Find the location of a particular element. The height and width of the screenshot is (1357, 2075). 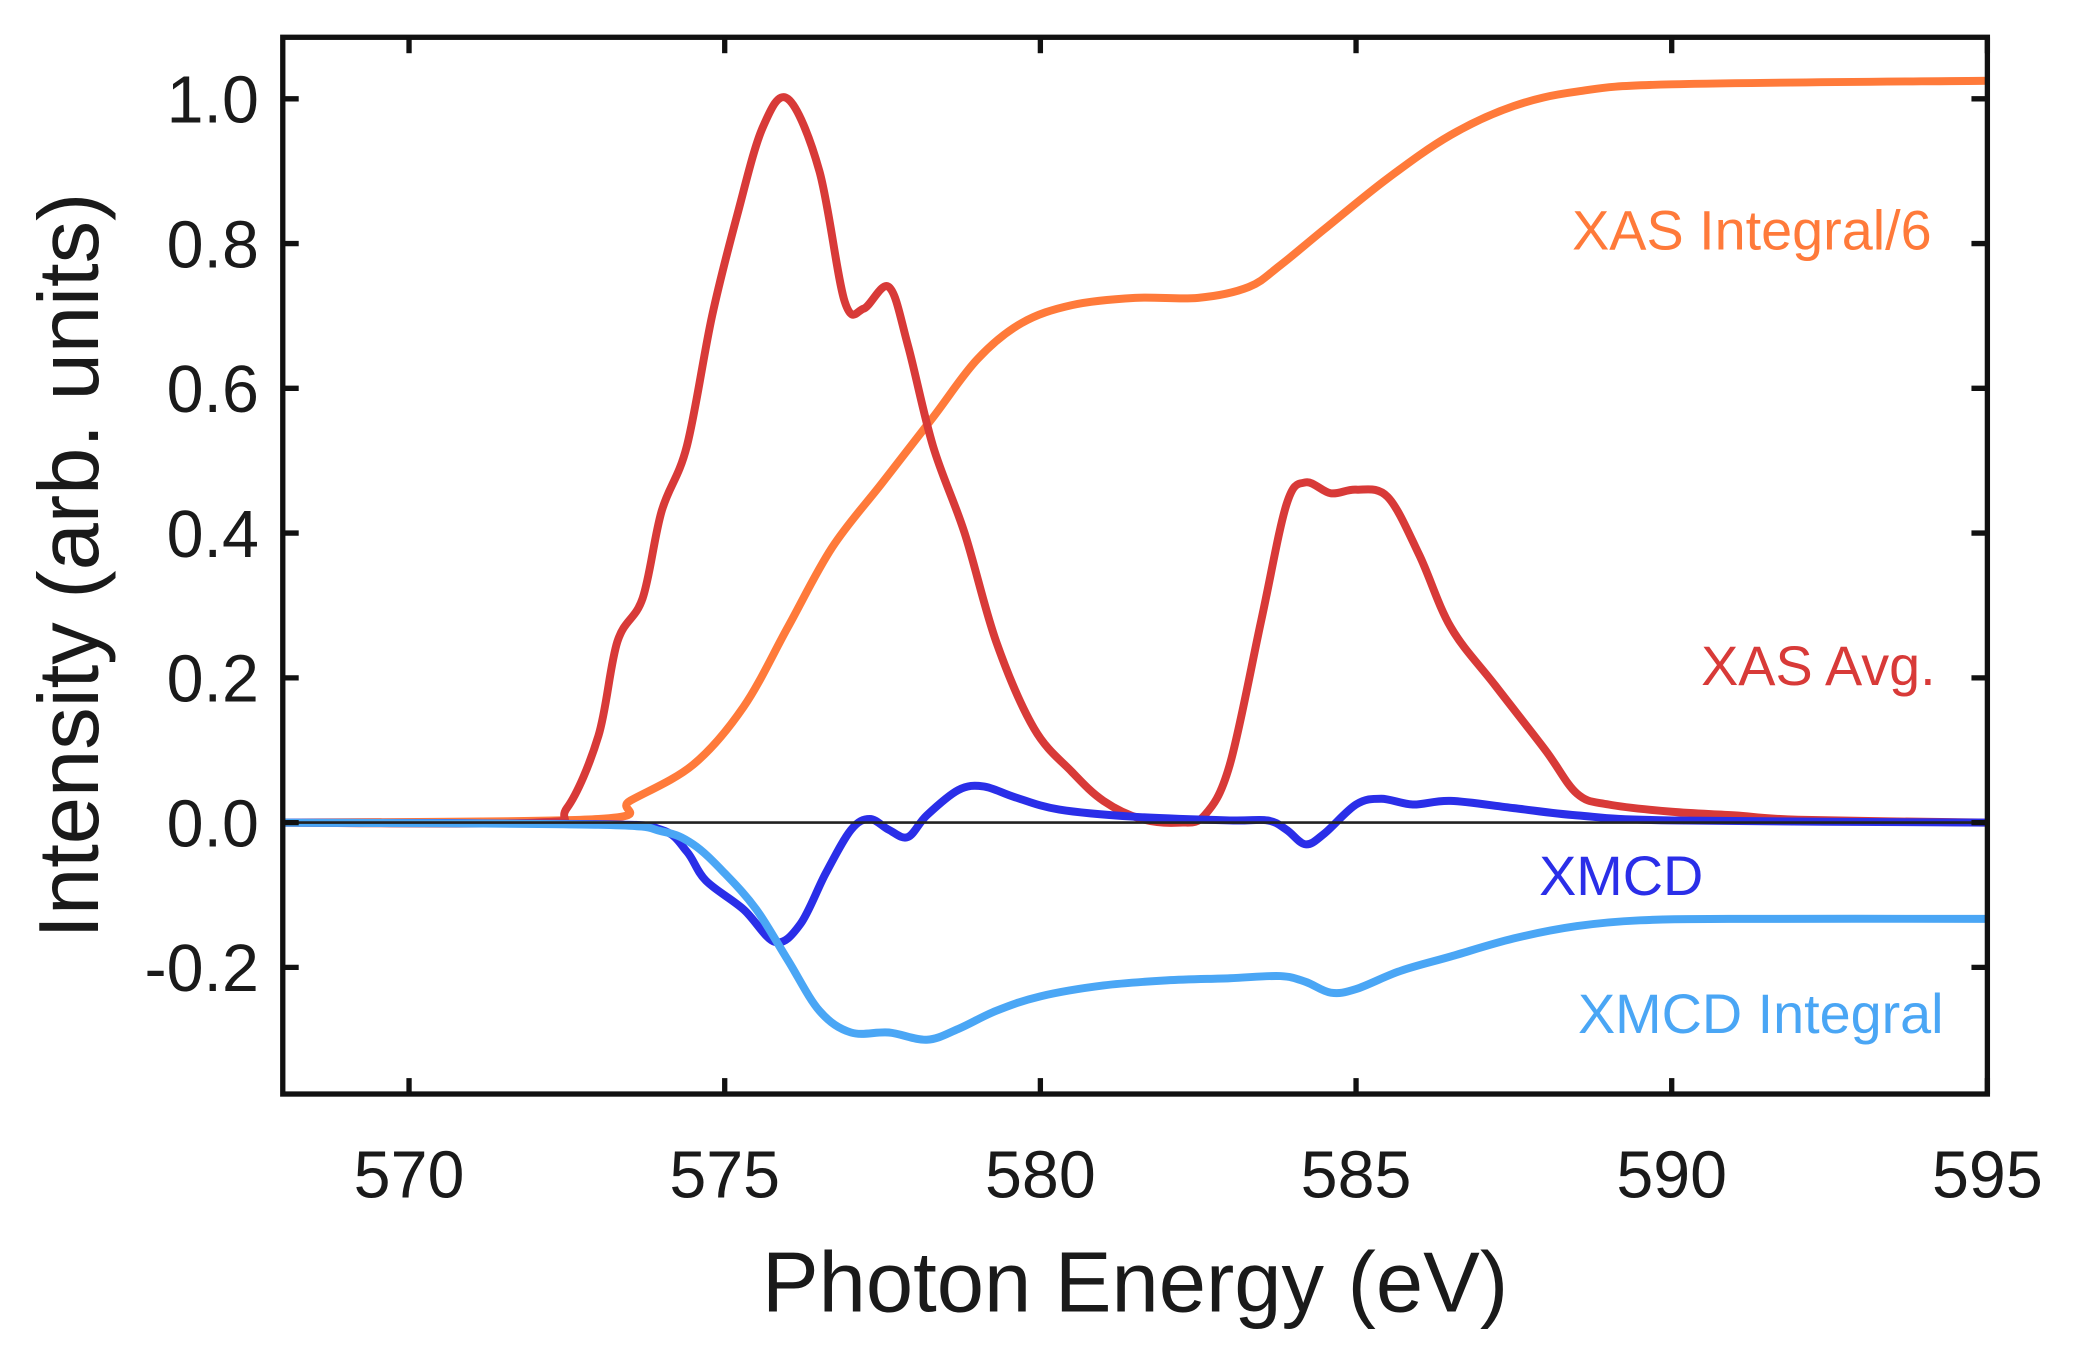

y-tick-label: 0.8 is located at coordinates (213, 245).